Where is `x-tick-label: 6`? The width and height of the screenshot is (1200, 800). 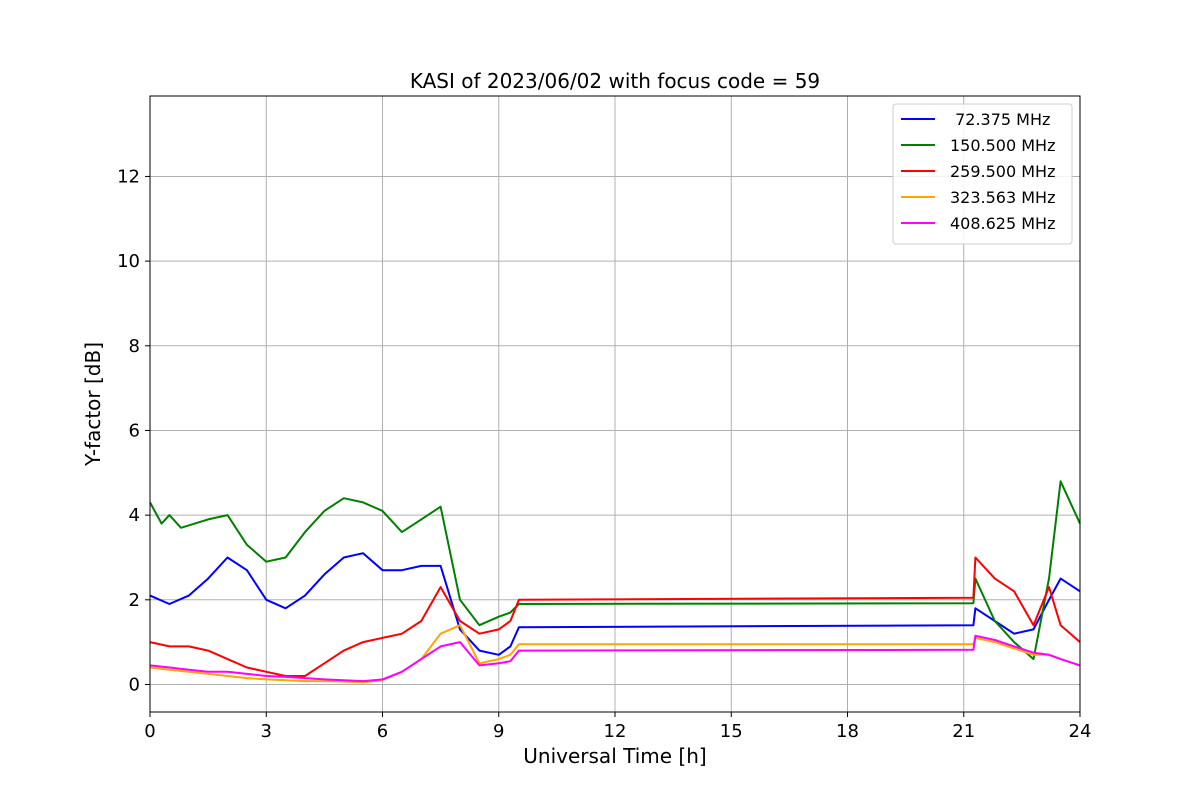 x-tick-label: 6 is located at coordinates (382, 731).